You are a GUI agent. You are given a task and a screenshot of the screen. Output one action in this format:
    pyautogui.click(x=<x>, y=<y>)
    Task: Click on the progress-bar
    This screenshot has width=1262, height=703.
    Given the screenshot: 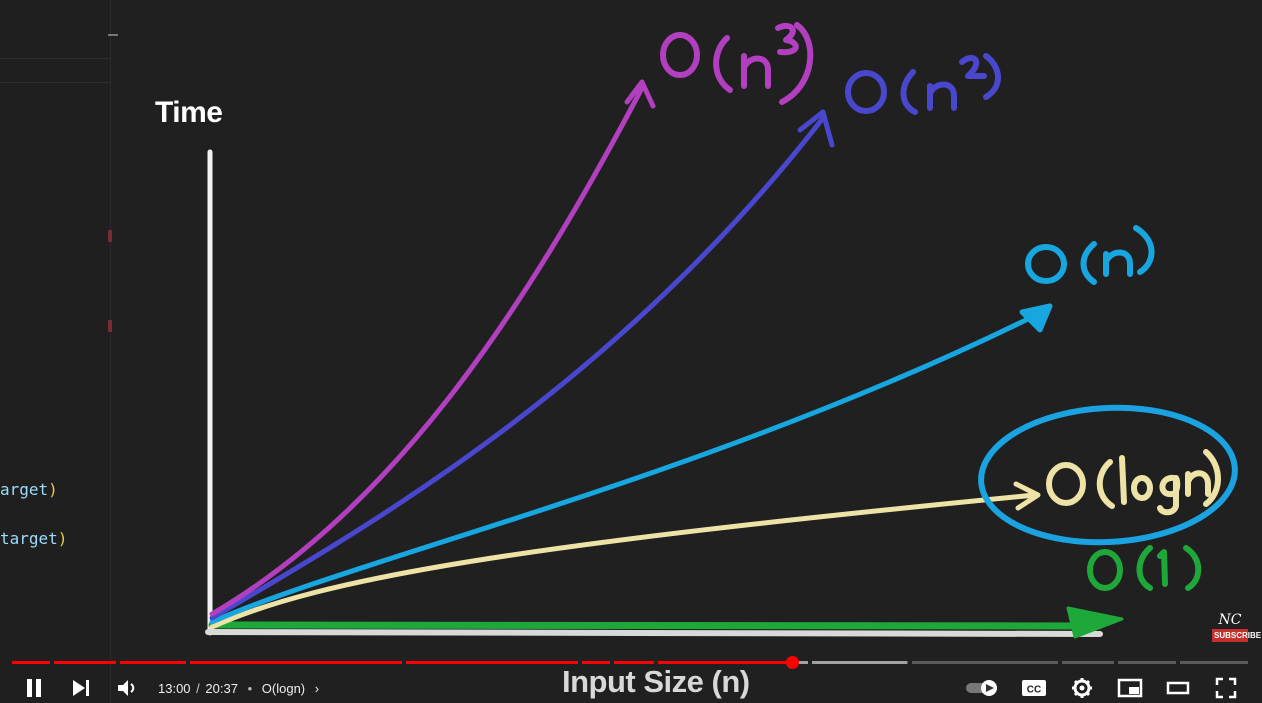 What is the action you would take?
    pyautogui.click(x=631, y=662)
    